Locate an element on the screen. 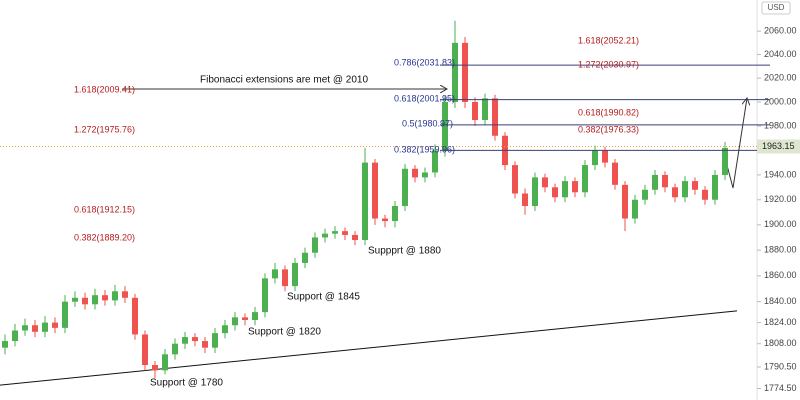  fib-label: 0.382(1889.20) is located at coordinates (104, 237).